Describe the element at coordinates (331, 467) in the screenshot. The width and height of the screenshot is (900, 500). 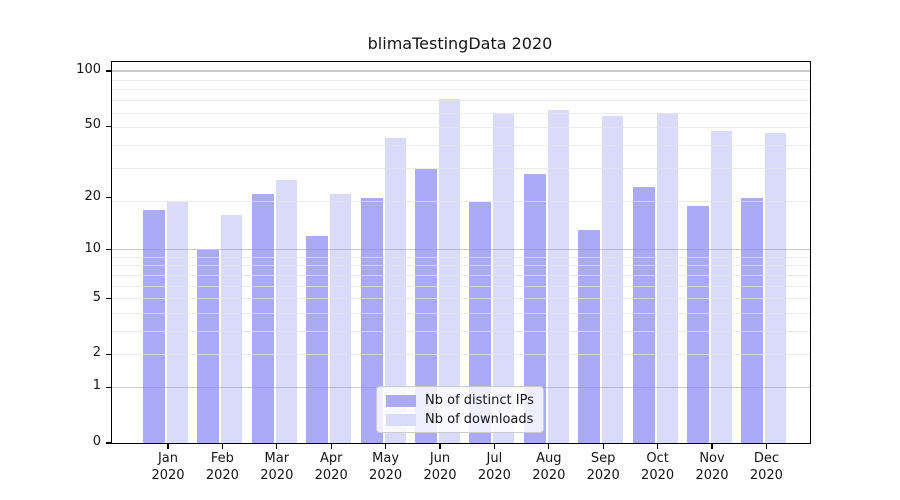
I see `x-tick-label: Apr 2020` at that location.